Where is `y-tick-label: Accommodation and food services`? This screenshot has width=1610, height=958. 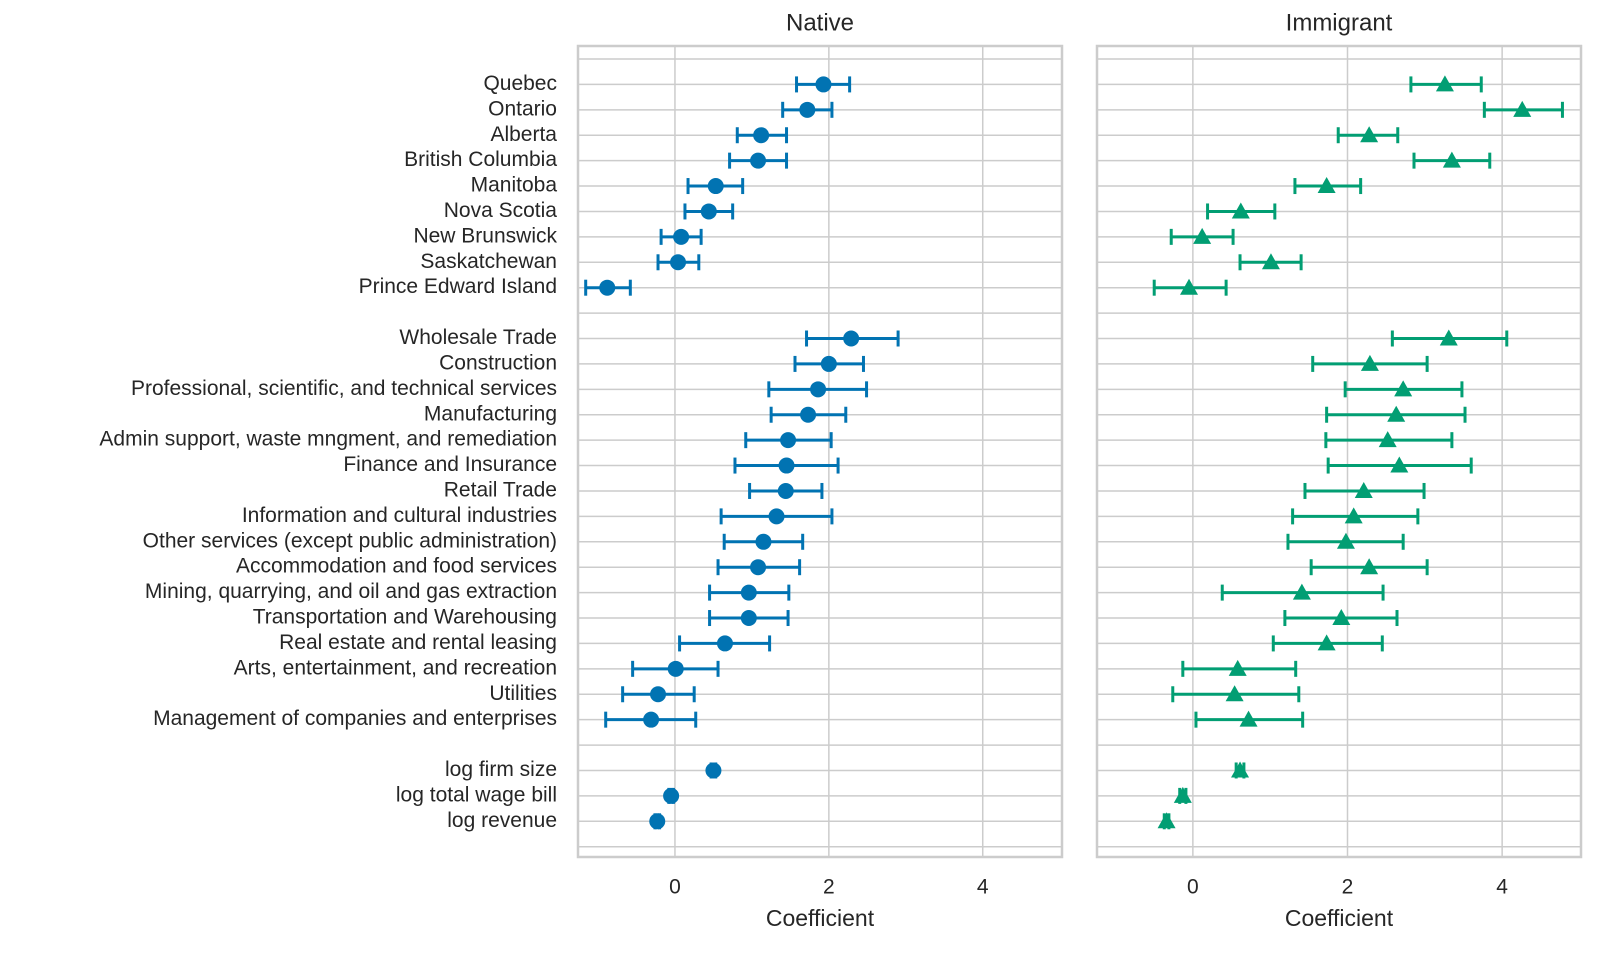
y-tick-label: Accommodation and food services is located at coordinates (396, 566).